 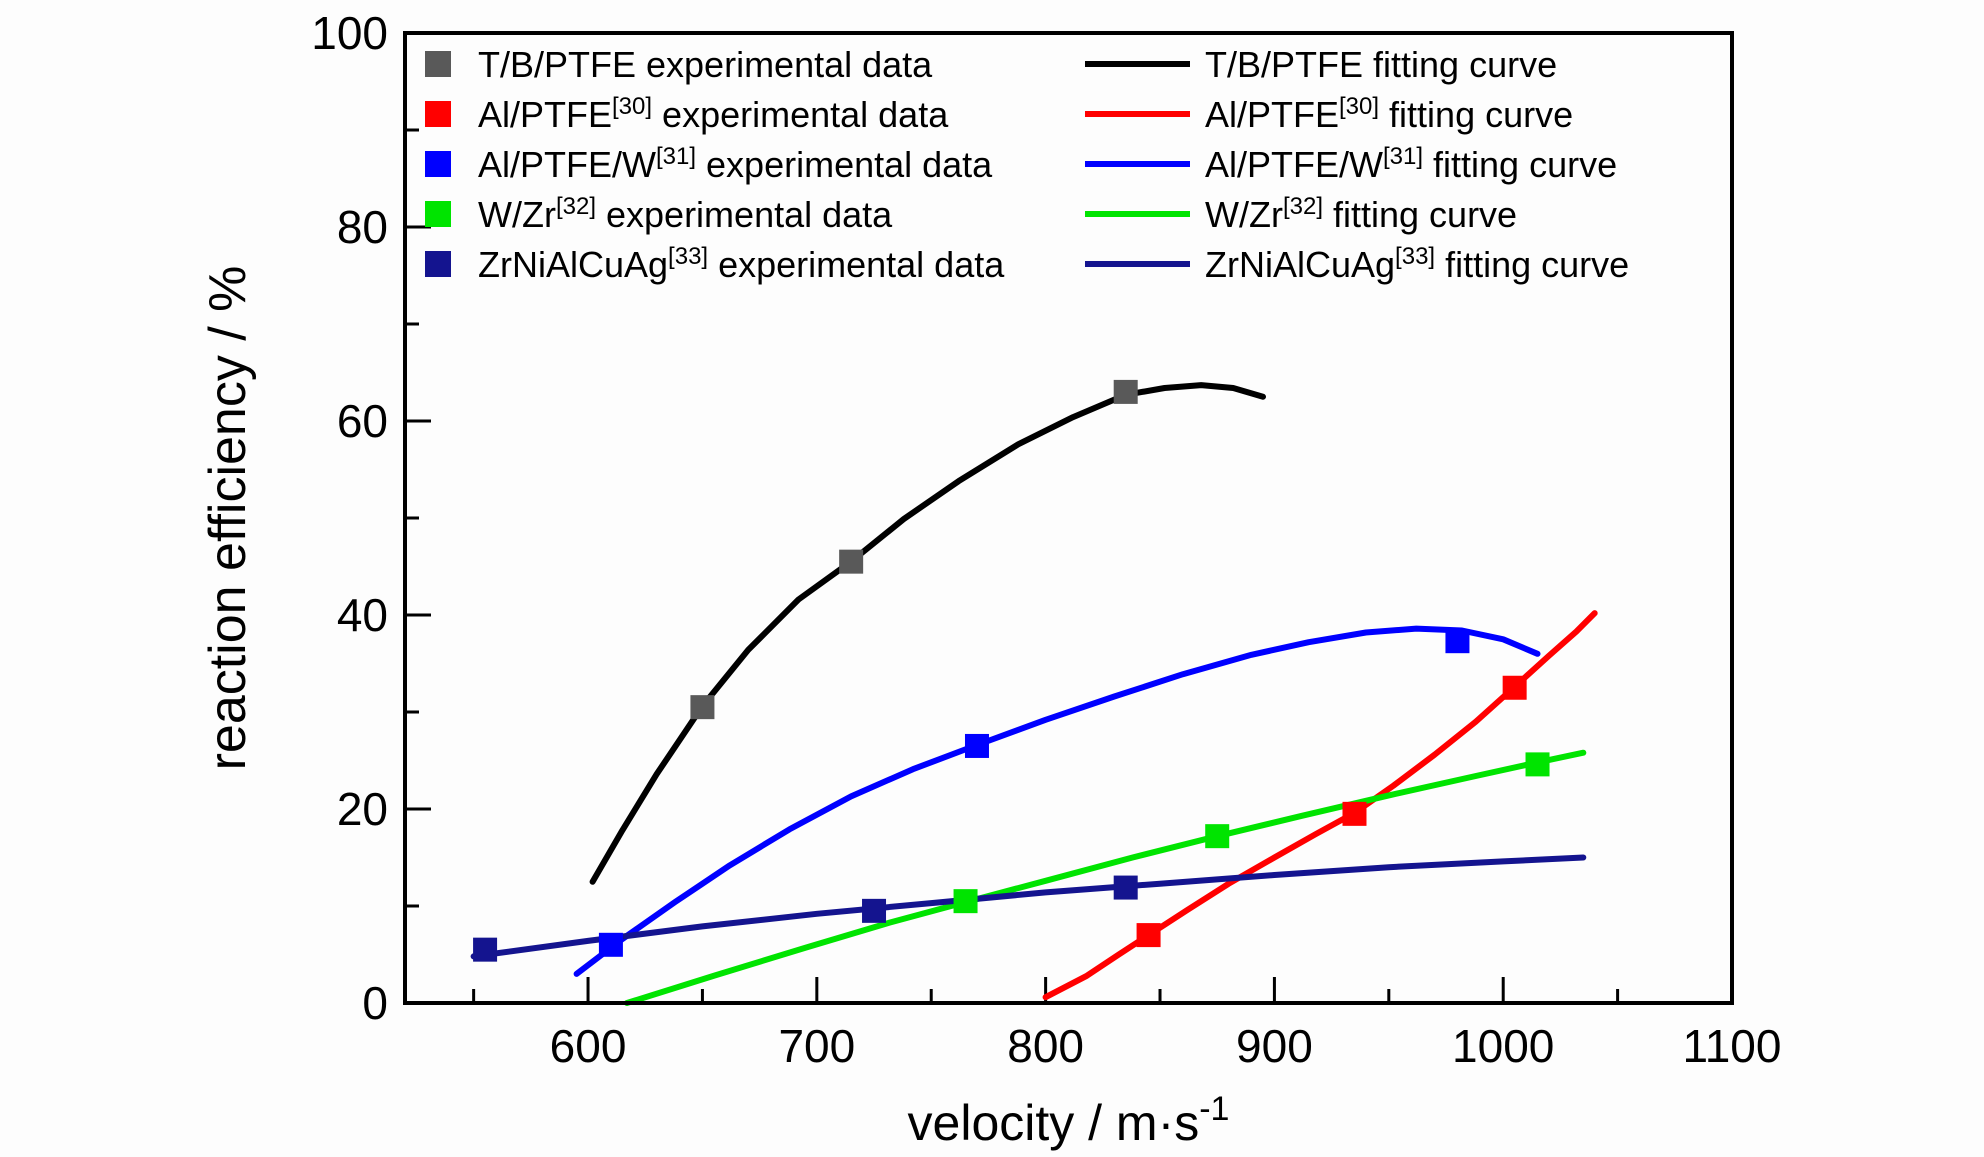 I want to click on zrnialcuag-fitting-curve, so click(x=1028, y=907).